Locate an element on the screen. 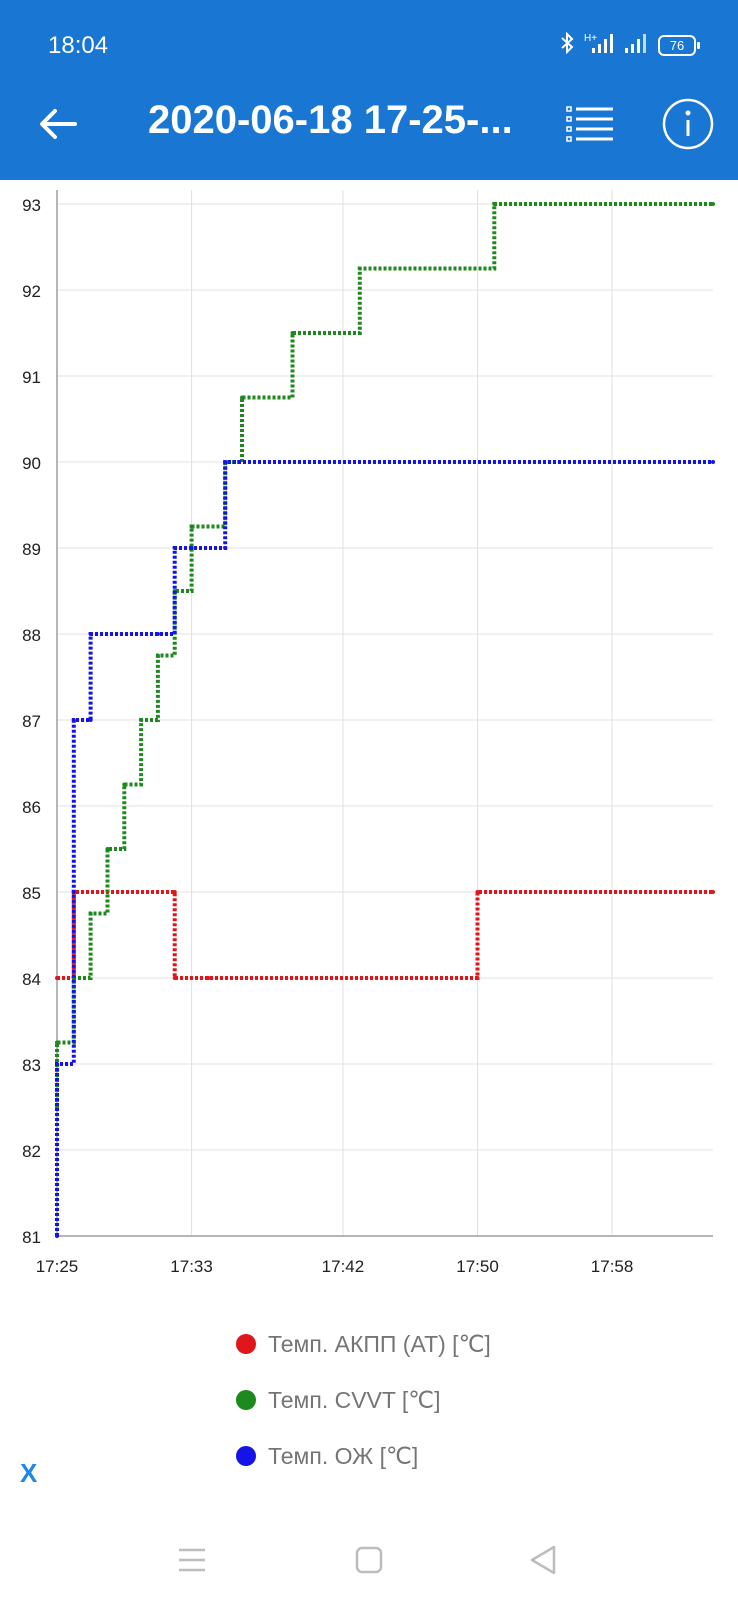 The height and width of the screenshot is (1600, 738). y-tick-label: 91 is located at coordinates (31, 377).